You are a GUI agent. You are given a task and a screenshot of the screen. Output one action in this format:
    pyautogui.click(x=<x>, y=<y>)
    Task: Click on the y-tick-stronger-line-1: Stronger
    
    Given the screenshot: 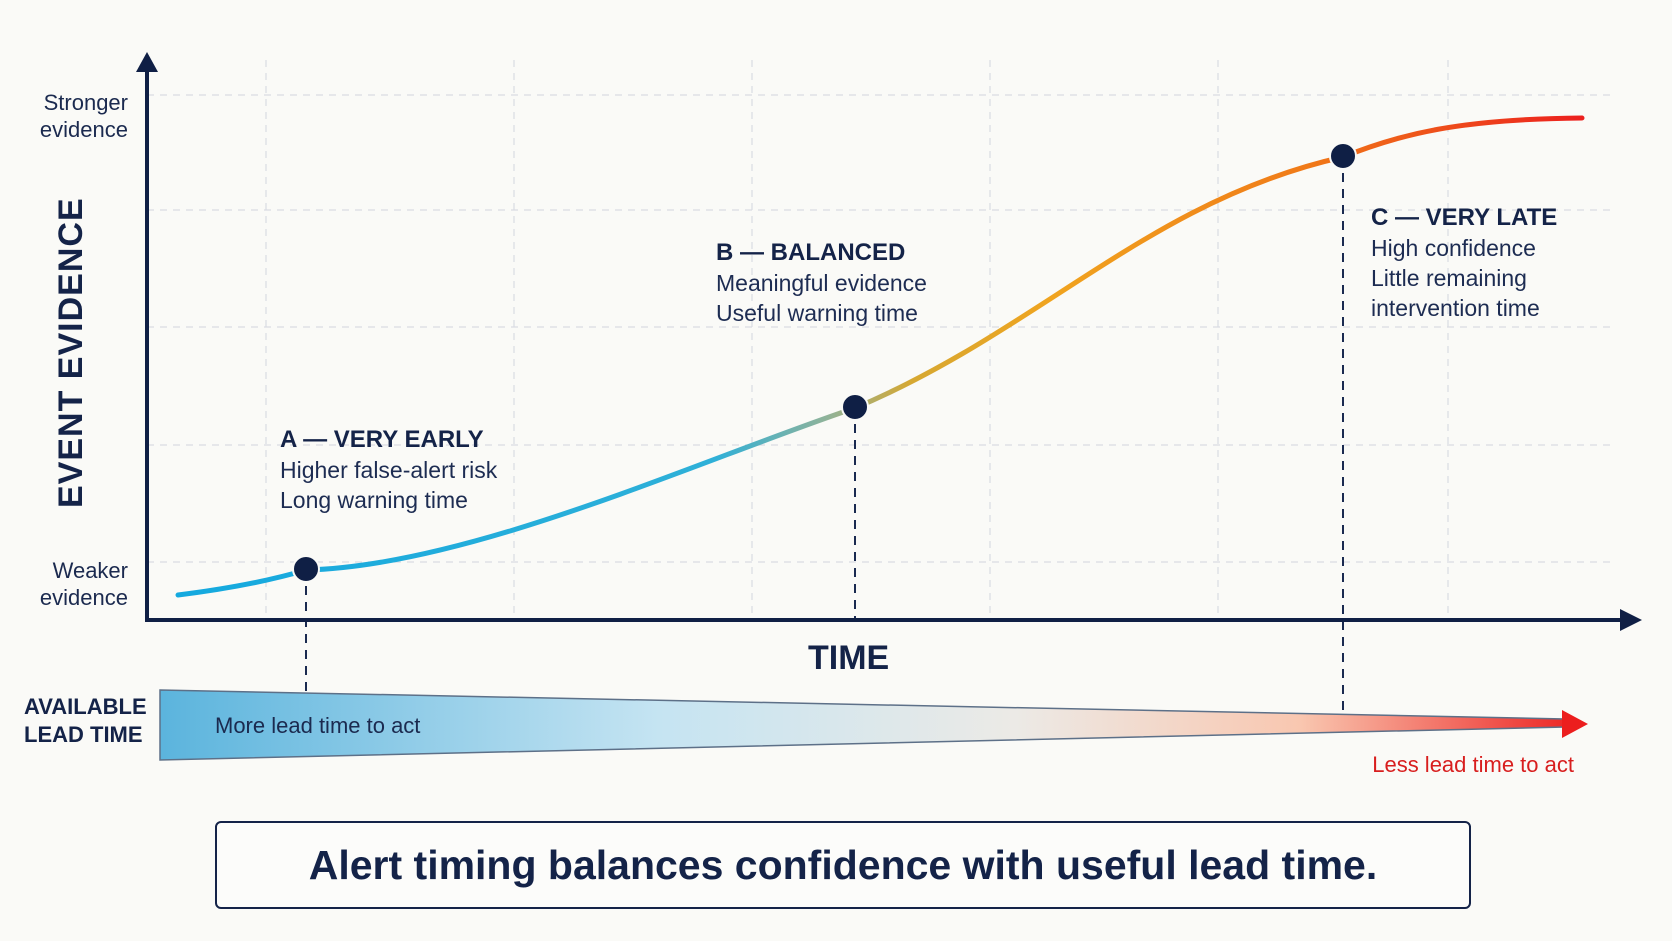 What is the action you would take?
    pyautogui.click(x=85, y=102)
    